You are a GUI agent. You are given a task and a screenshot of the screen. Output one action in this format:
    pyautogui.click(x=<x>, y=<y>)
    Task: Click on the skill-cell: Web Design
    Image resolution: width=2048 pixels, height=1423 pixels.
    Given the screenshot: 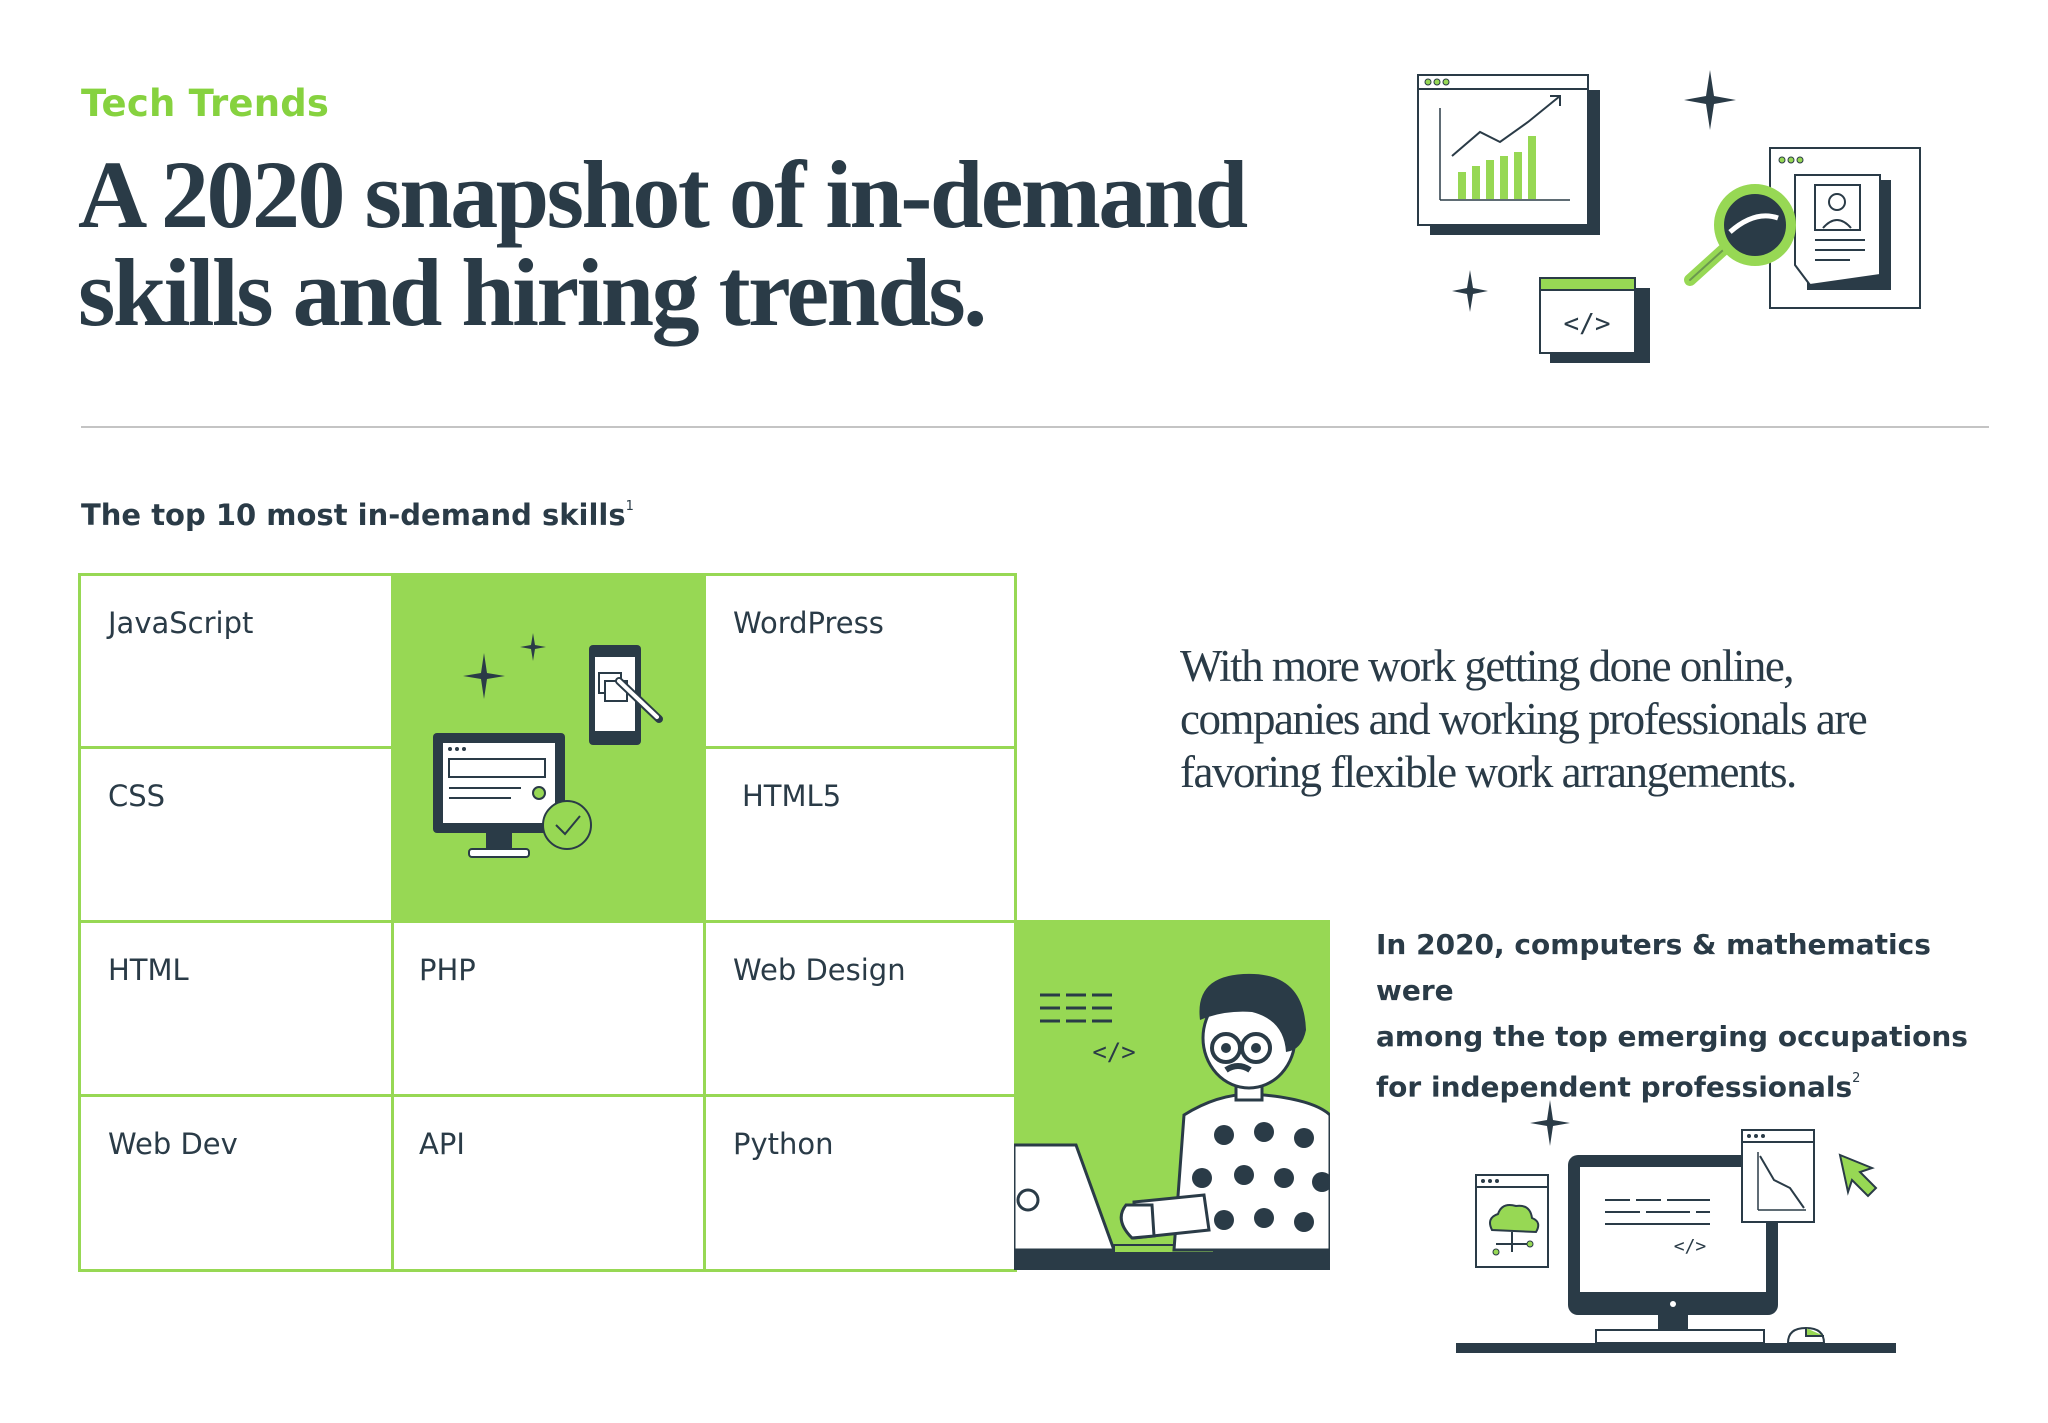 What is the action you would take?
    pyautogui.click(x=860, y=1008)
    